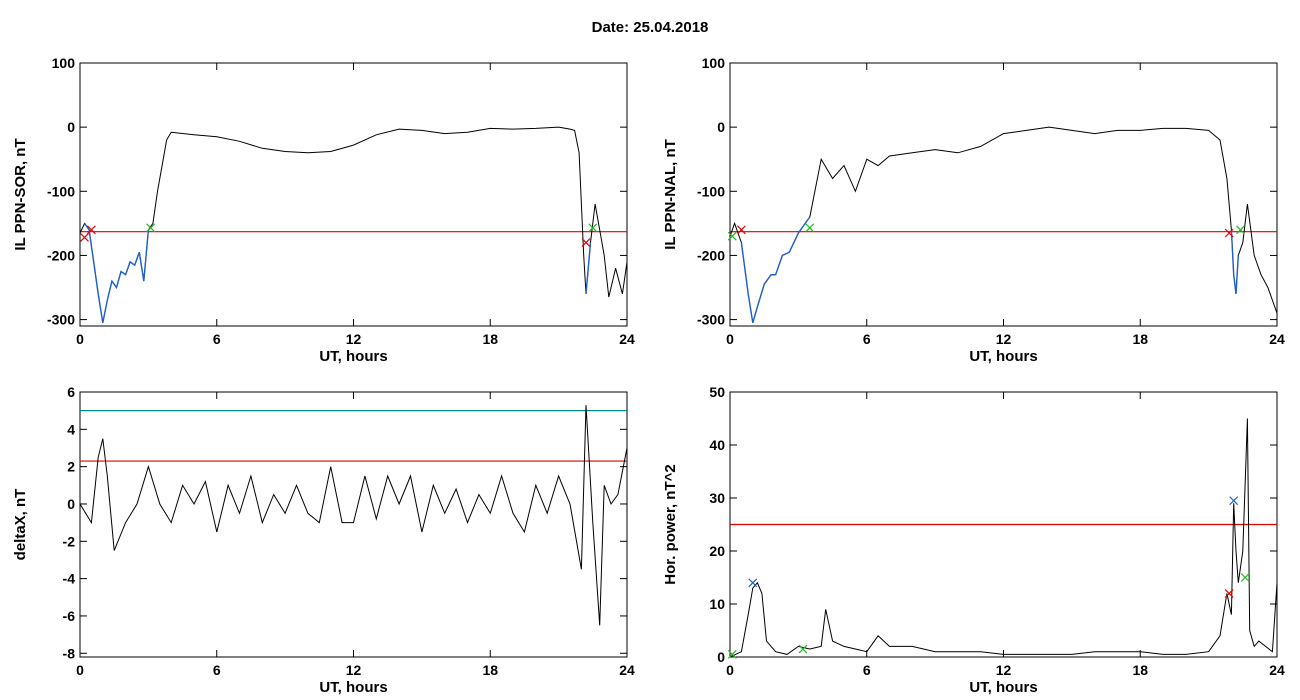  I want to click on y-axis-label: Hor. power, nT^2, so click(670, 524).